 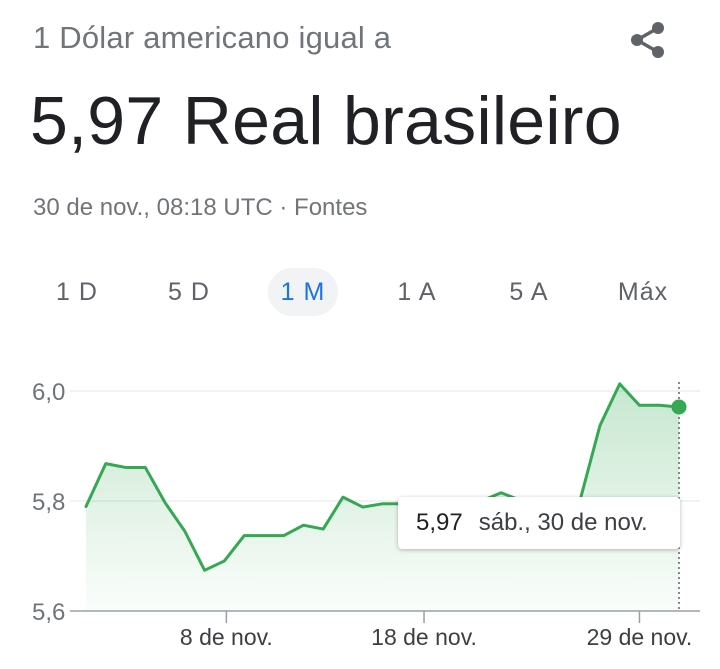 What do you see at coordinates (640, 637) in the screenshot?
I see `x-tick-label: 29 de nov.` at bounding box center [640, 637].